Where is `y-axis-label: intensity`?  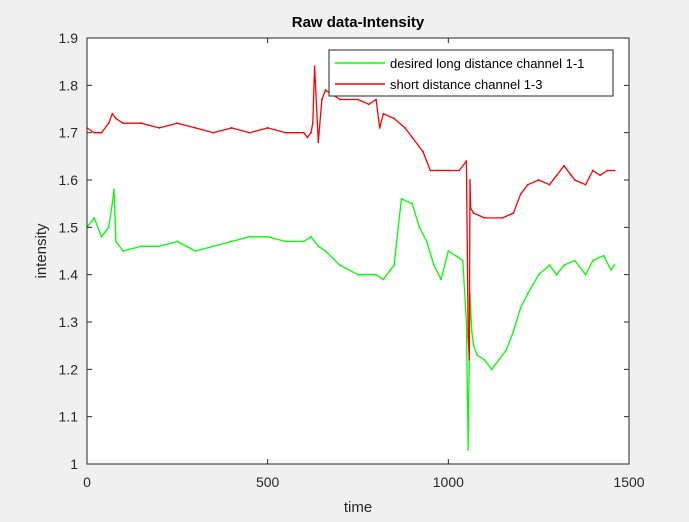 y-axis-label: intensity is located at coordinates (41, 251).